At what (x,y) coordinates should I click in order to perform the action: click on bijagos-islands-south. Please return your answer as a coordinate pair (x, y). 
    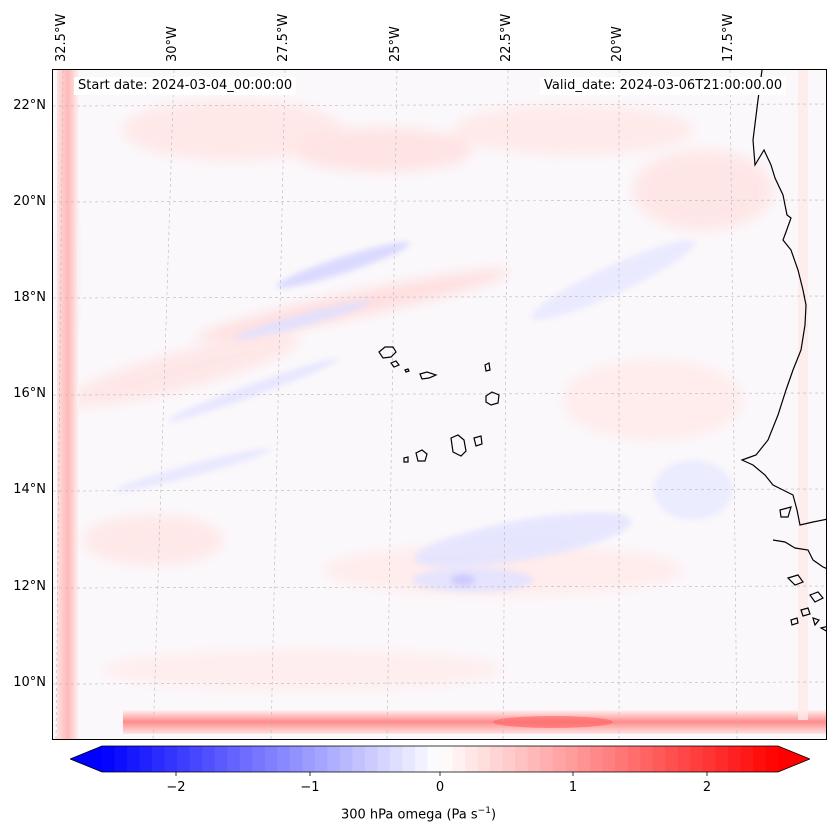
    Looking at the image, I should click on (816, 622).